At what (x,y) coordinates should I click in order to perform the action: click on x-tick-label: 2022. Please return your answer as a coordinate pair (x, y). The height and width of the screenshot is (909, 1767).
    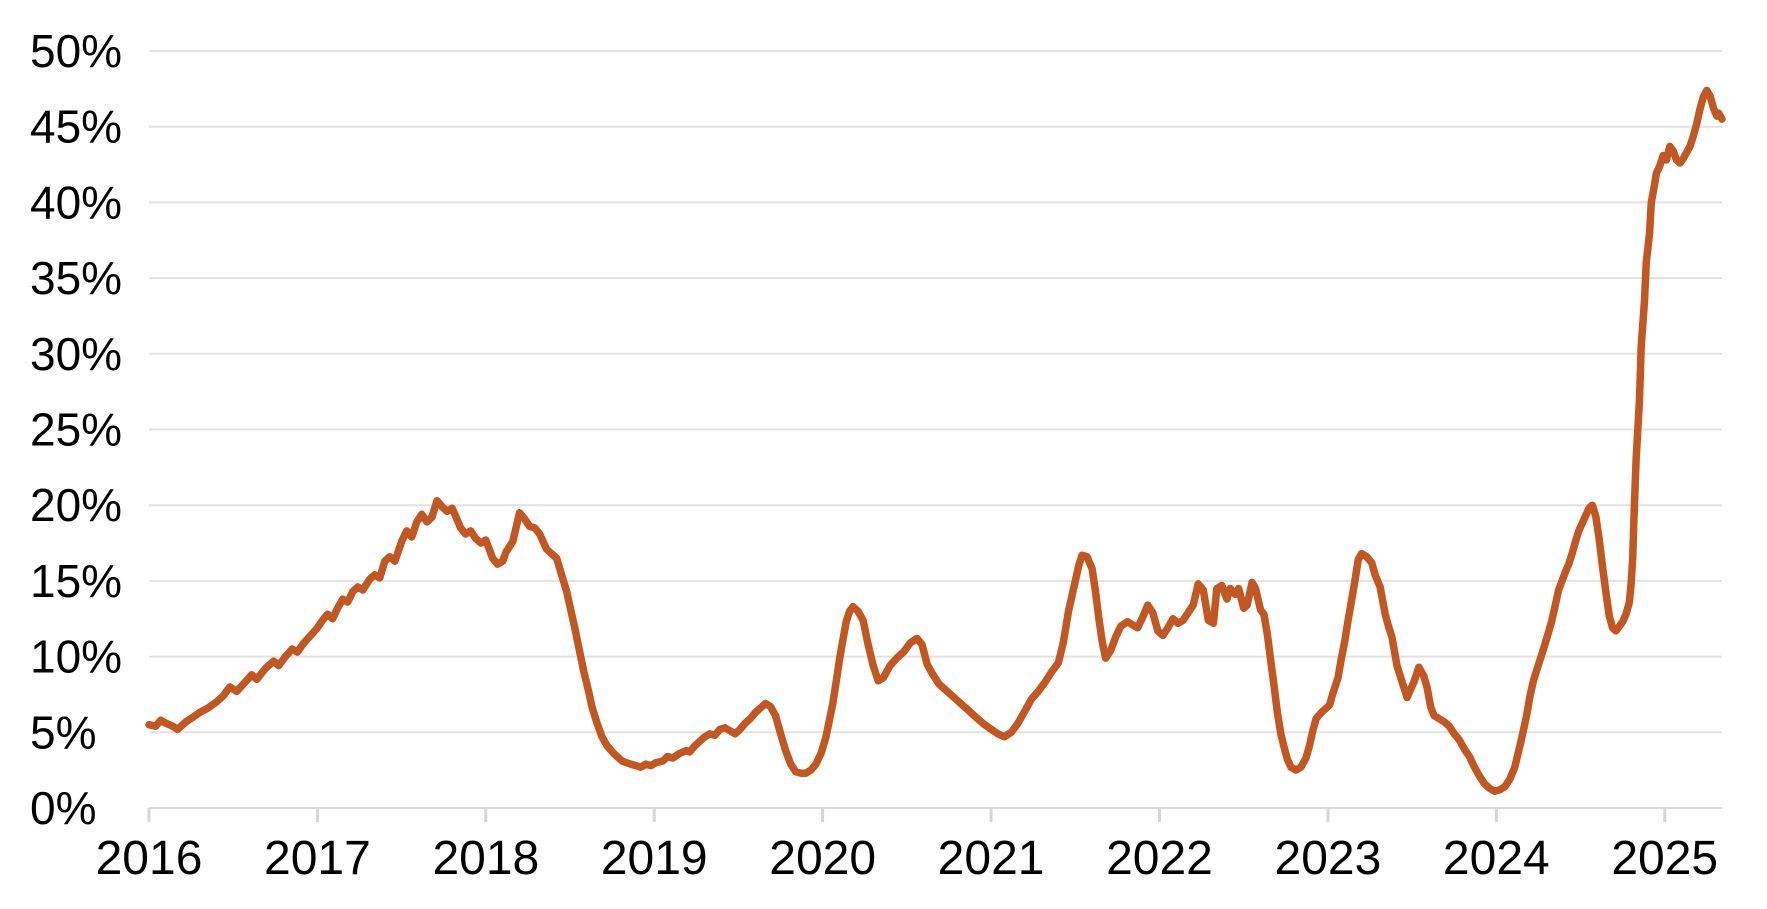
    Looking at the image, I should click on (1159, 858).